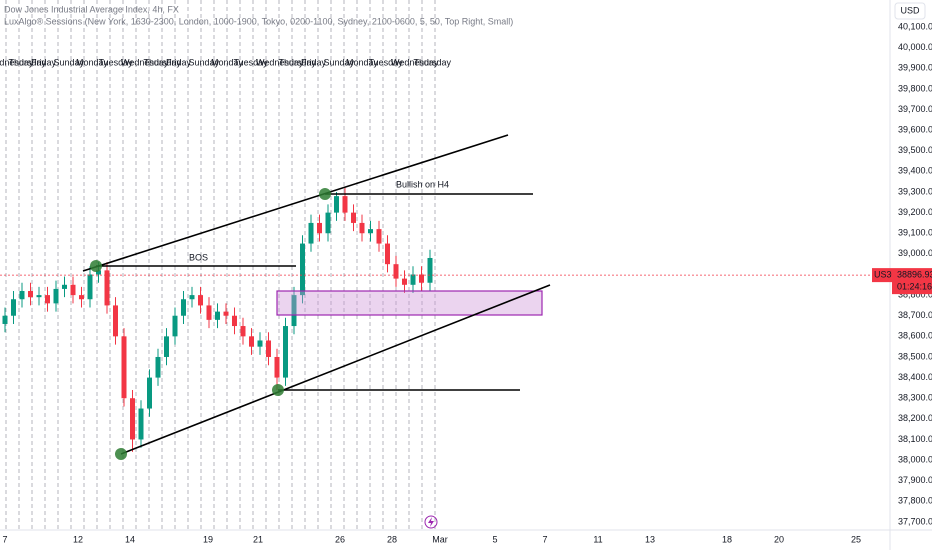 This screenshot has height=550, width=932. What do you see at coordinates (915, 439) in the screenshot?
I see `y-tick-label: 38,100.00` at bounding box center [915, 439].